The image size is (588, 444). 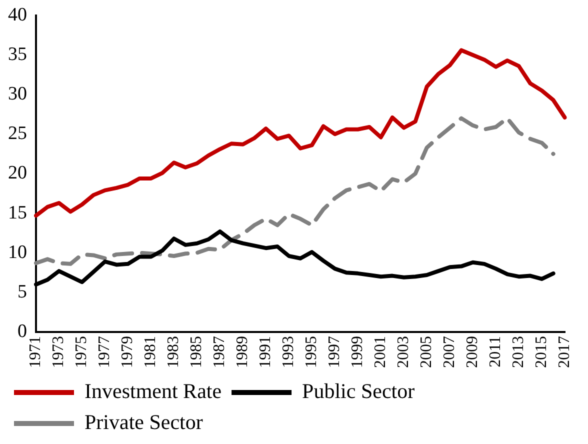 What do you see at coordinates (17, 173) in the screenshot?
I see `y-tick-label: 20` at bounding box center [17, 173].